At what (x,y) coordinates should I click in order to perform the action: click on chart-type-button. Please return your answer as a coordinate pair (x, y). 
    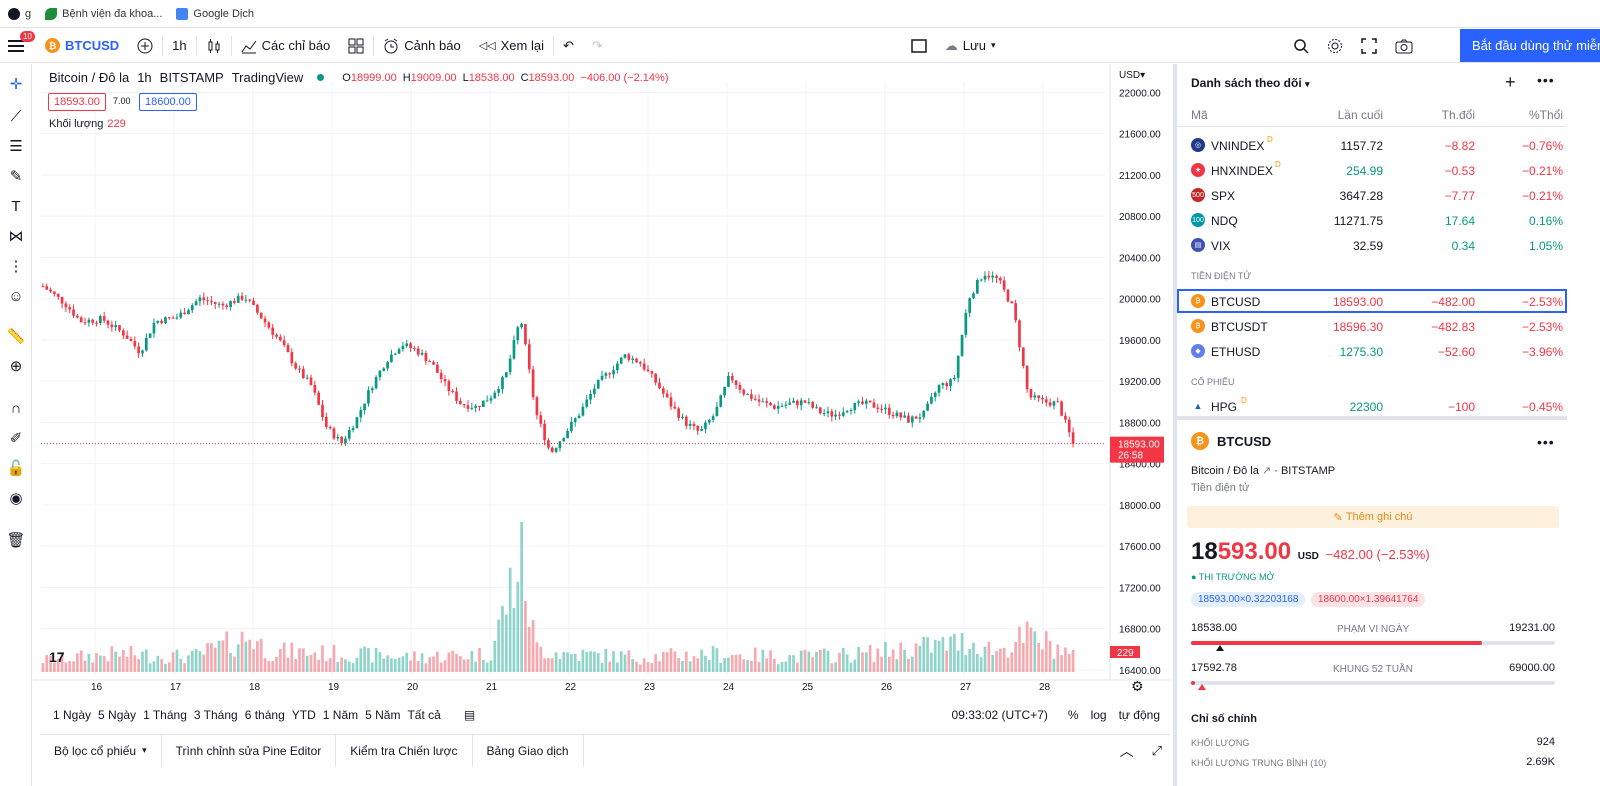
    Looking at the image, I should click on (214, 46).